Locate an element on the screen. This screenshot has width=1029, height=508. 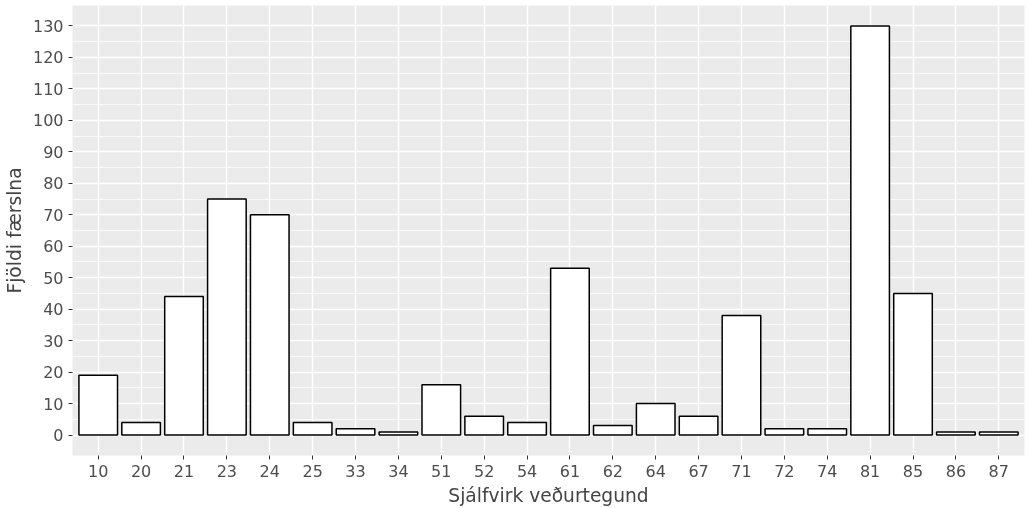
x-tick-label: 72 is located at coordinates (784, 471).